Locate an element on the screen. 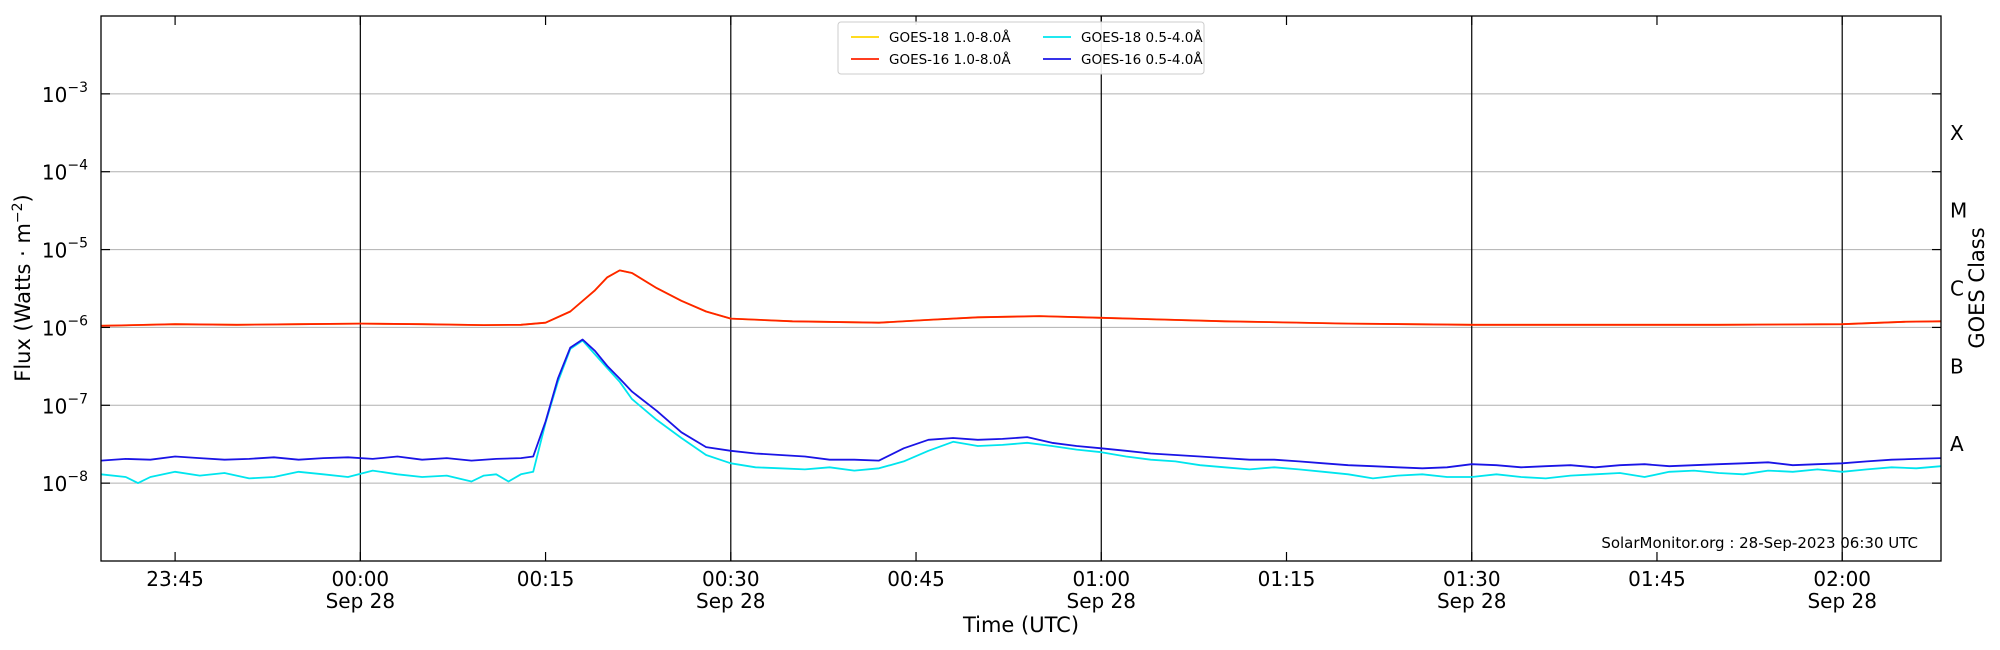  x-tick-label: 02:00 is located at coordinates (1842, 579).